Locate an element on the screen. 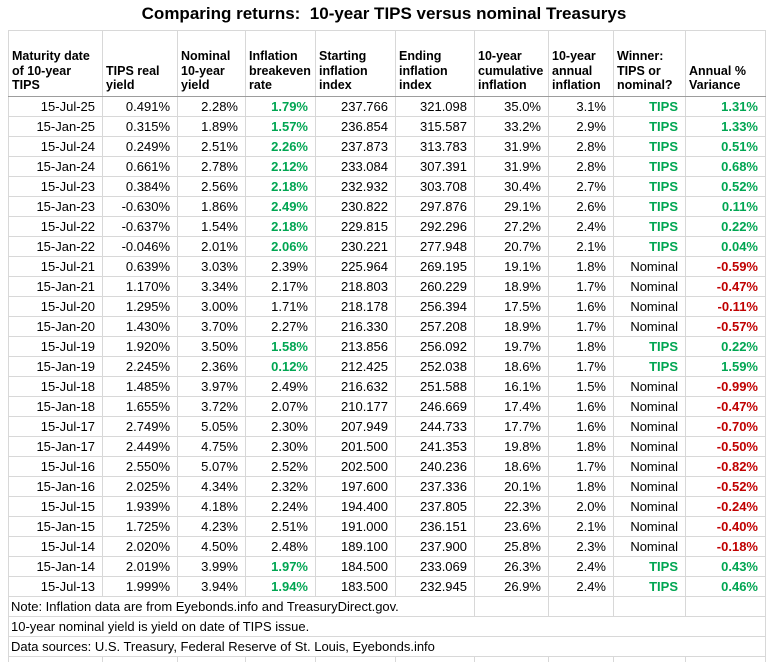 The width and height of the screenshot is (768, 663). cell-tips-real-yield: 1.655% is located at coordinates (140, 406).